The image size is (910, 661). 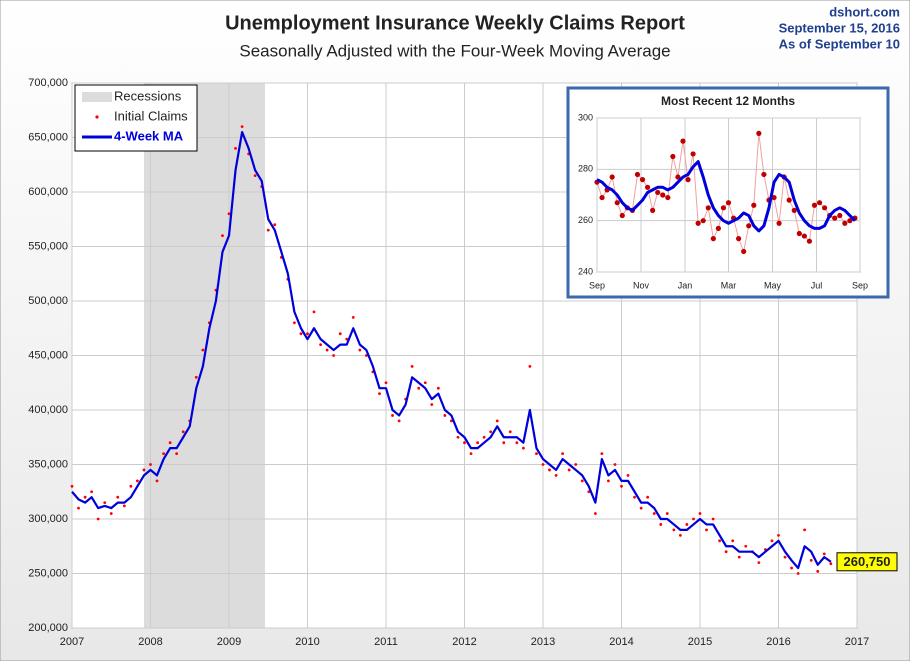 I want to click on legend-label: Initial Claims, so click(x=151, y=115).